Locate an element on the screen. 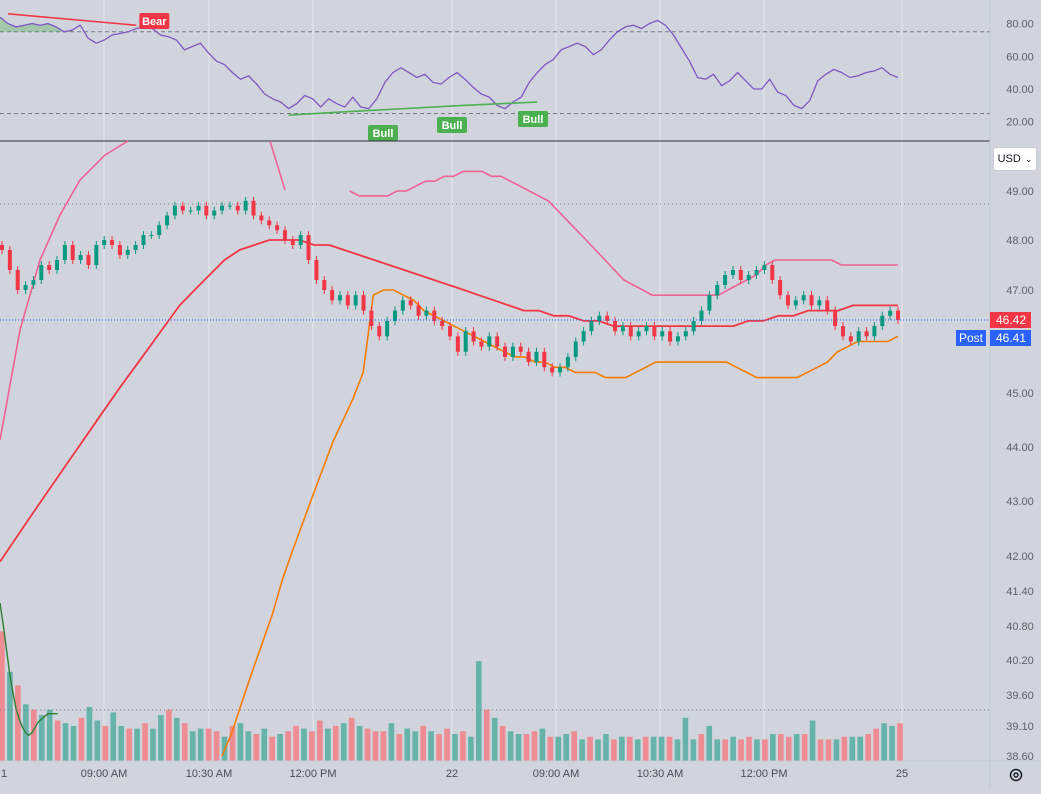 The image size is (1041, 794). gear-icon is located at coordinates (1016, 775).